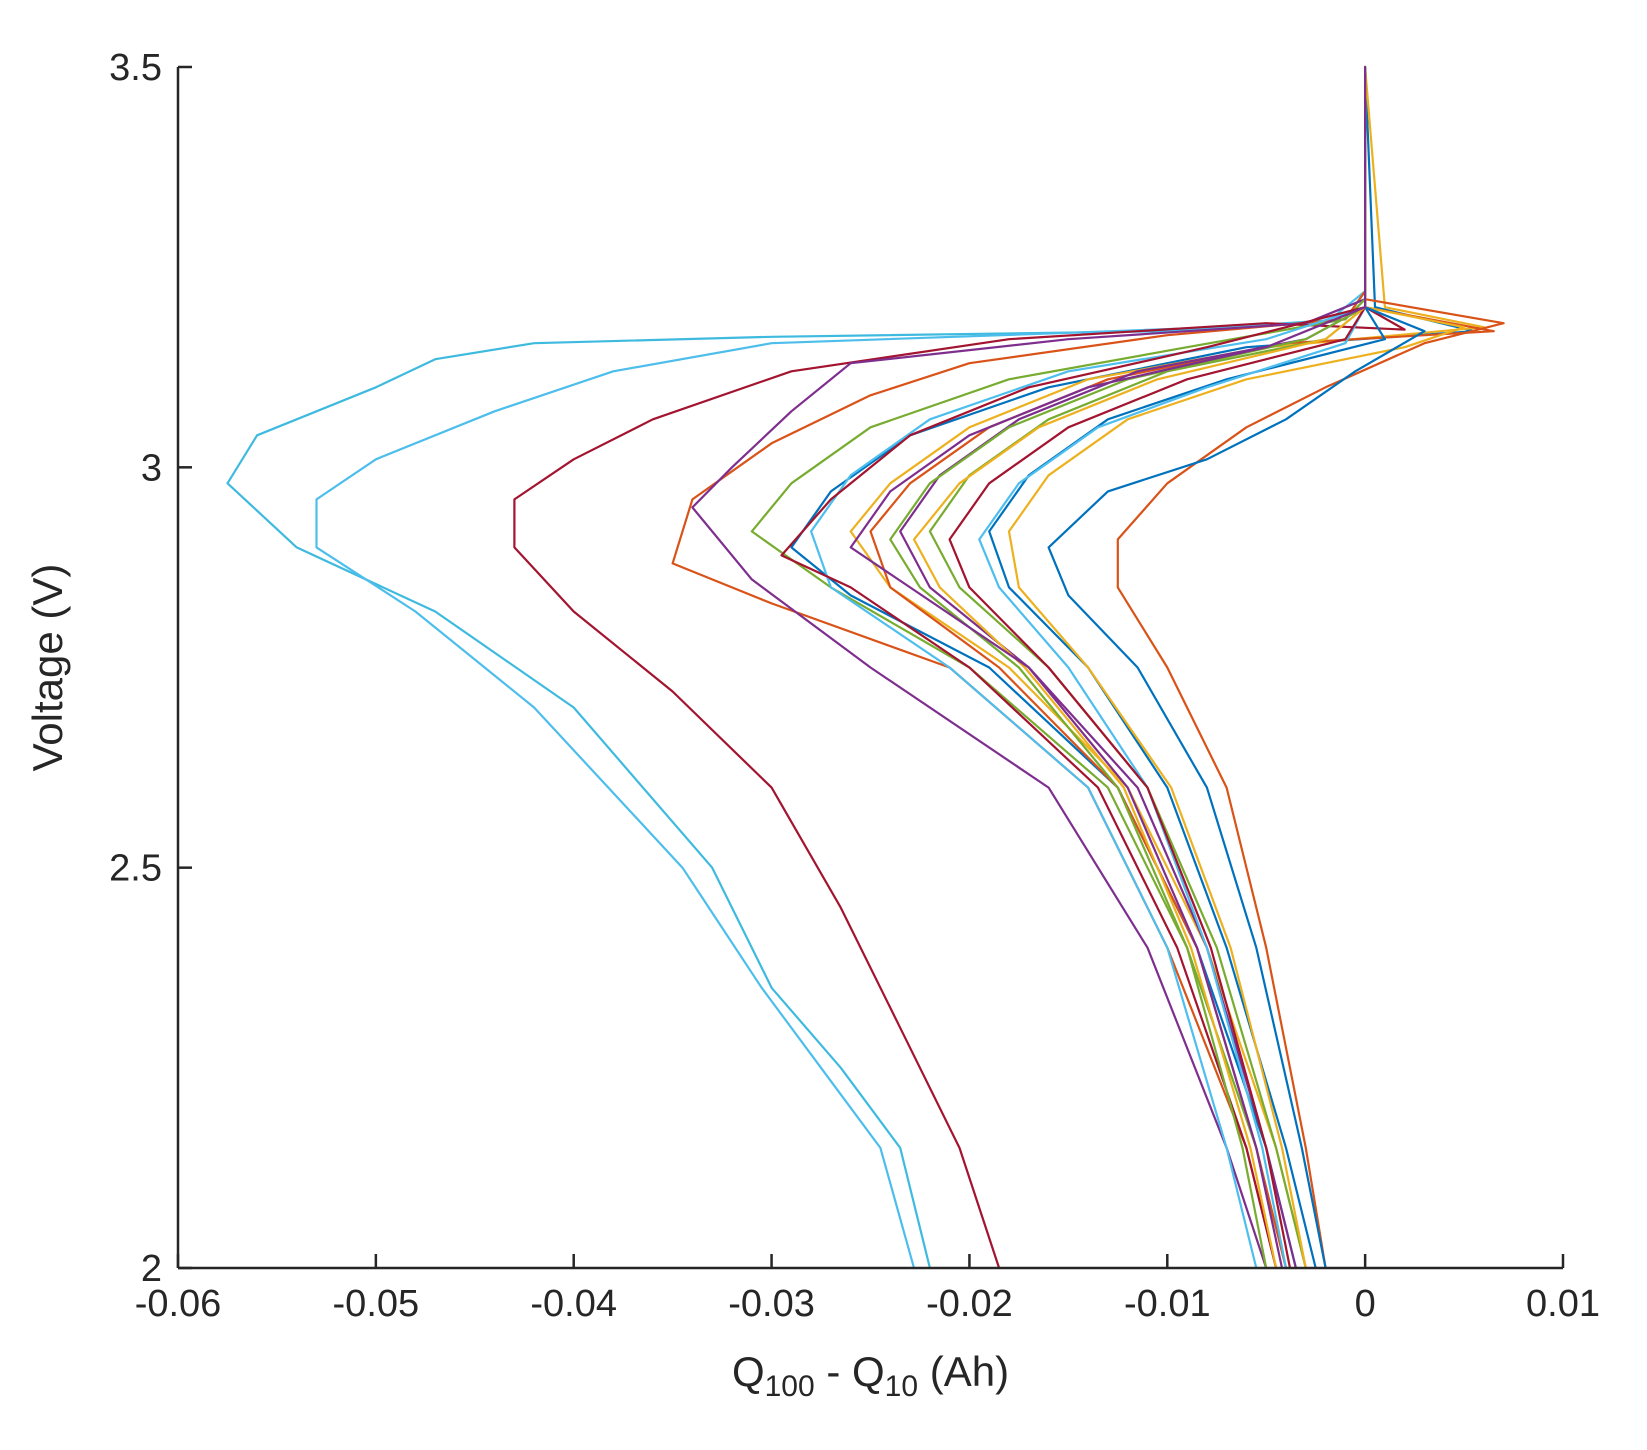  I want to click on y-tick-label: 3.5, so click(135, 68).